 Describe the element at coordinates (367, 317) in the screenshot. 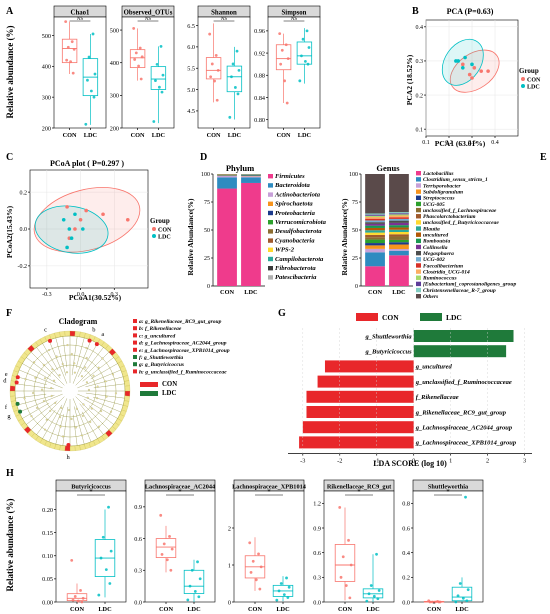

I see `panel-g-legend-swatch-con` at that location.